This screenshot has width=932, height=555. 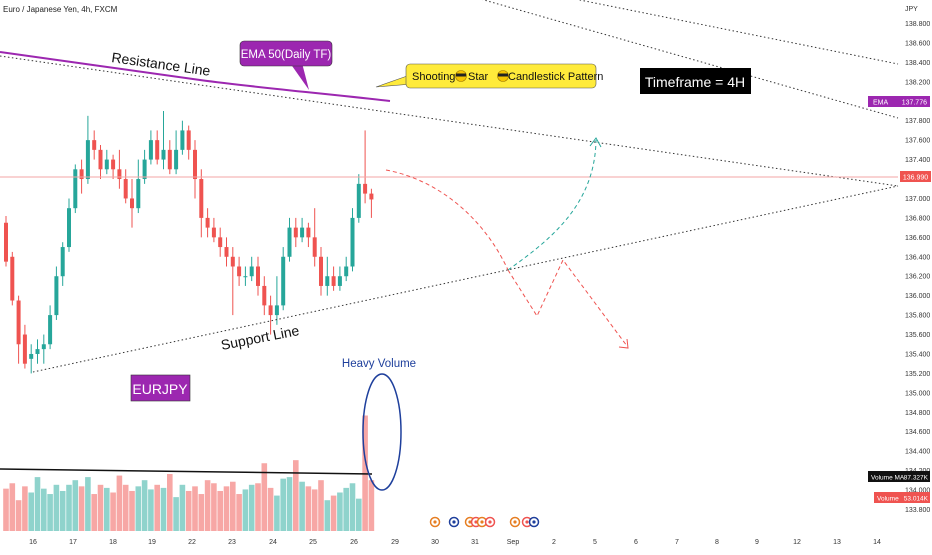 What do you see at coordinates (917, 238) in the screenshot?
I see `price-tick-label: 136.600` at bounding box center [917, 238].